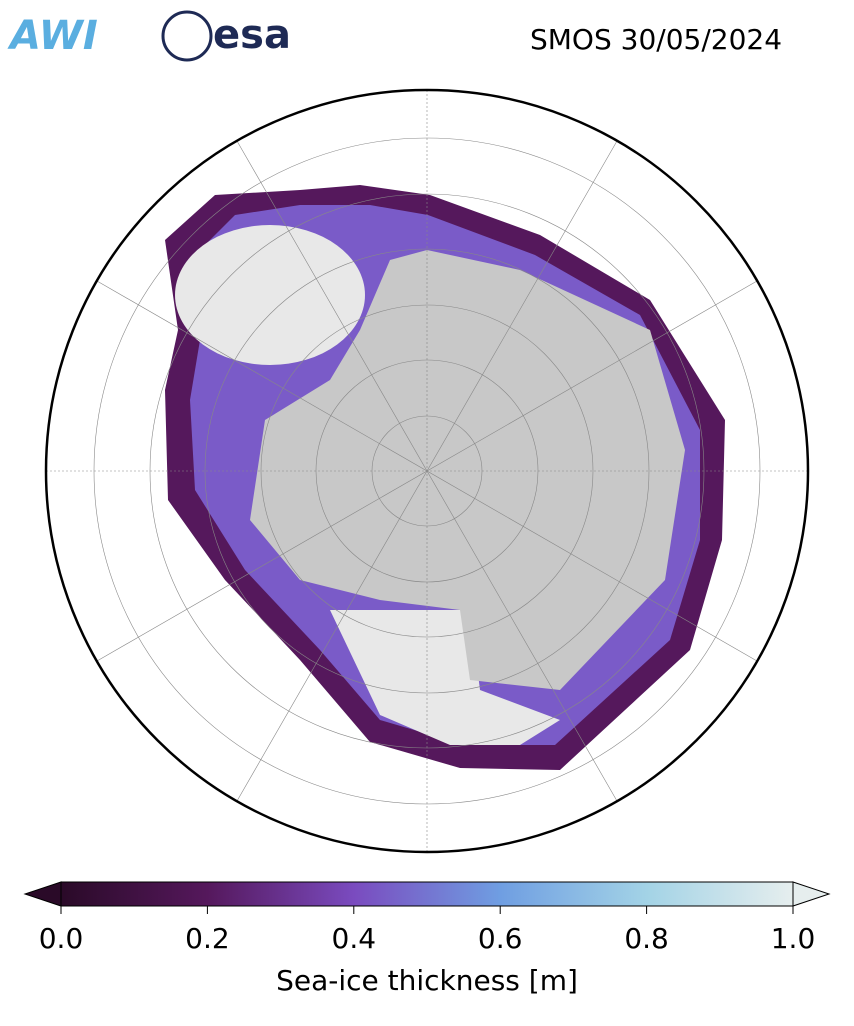  Describe the element at coordinates (207, 938) in the screenshot. I see `cbar-tick-label: 0.2` at that location.